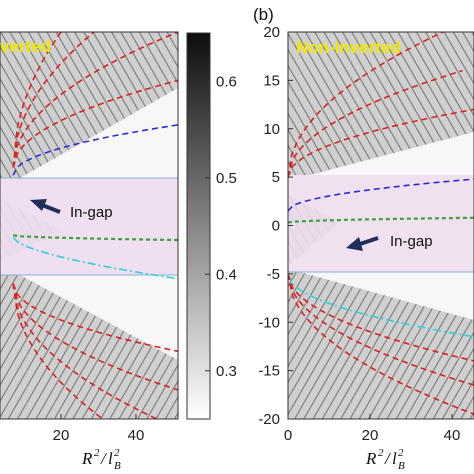  I want to click on panel-b-ytick--10: -10, so click(269, 322).